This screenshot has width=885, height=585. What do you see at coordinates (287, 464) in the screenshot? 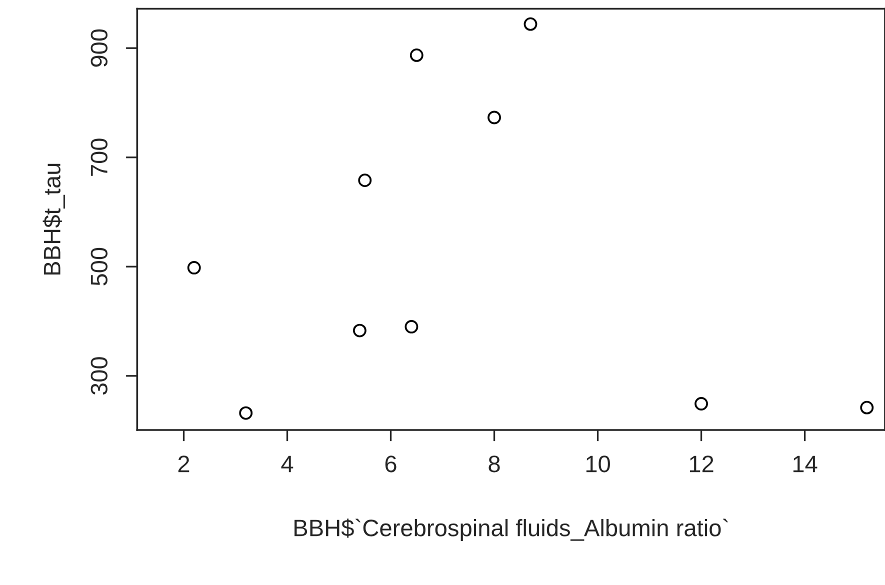
I see `x-tick-label: 4` at bounding box center [287, 464].